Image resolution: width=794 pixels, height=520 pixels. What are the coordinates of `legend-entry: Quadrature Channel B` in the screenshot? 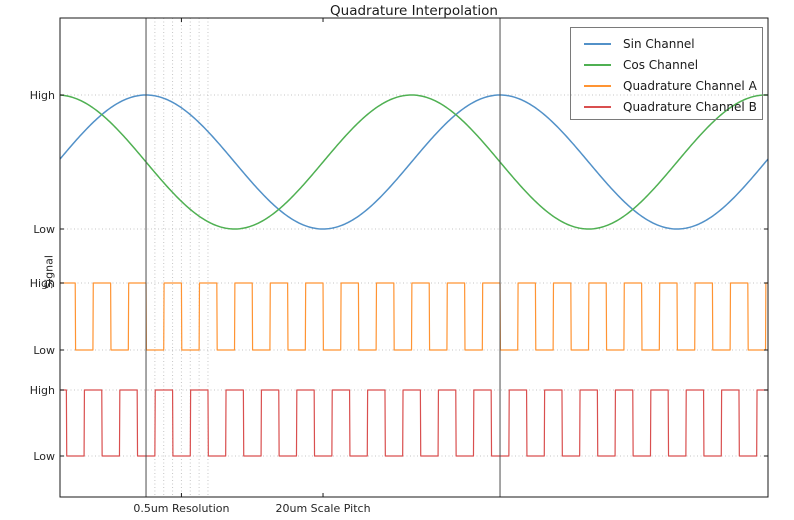 It's located at (666, 106).